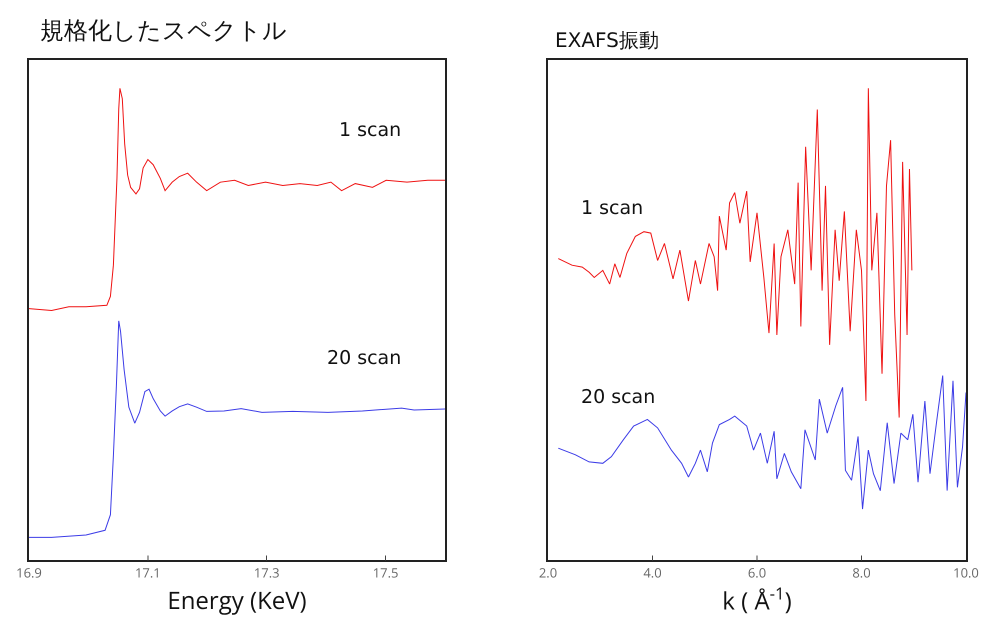  Describe the element at coordinates (861, 572) in the screenshot. I see `x-tick-label: 8.0` at that location.